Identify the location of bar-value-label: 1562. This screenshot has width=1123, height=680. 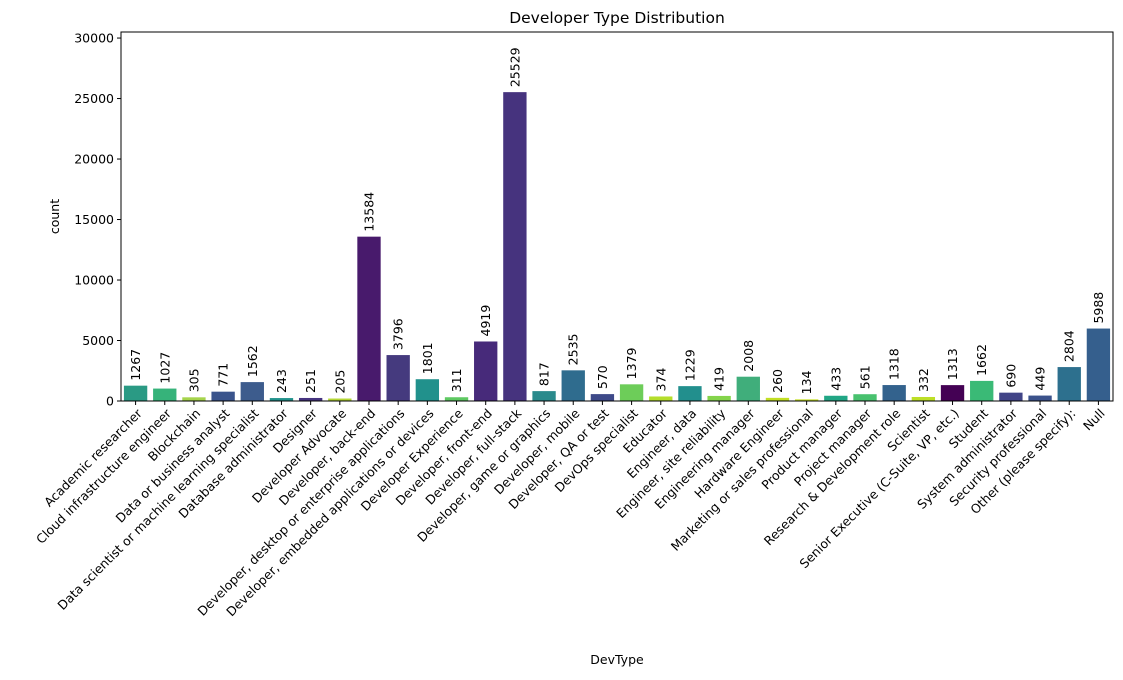
(252, 361).